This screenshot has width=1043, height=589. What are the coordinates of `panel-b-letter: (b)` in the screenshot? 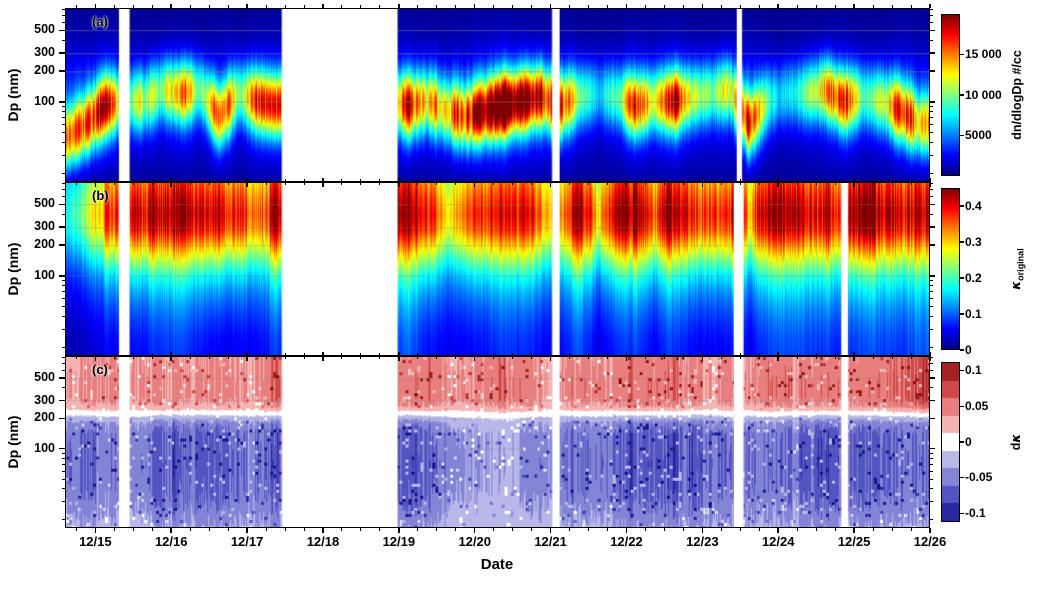 It's located at (100, 195).